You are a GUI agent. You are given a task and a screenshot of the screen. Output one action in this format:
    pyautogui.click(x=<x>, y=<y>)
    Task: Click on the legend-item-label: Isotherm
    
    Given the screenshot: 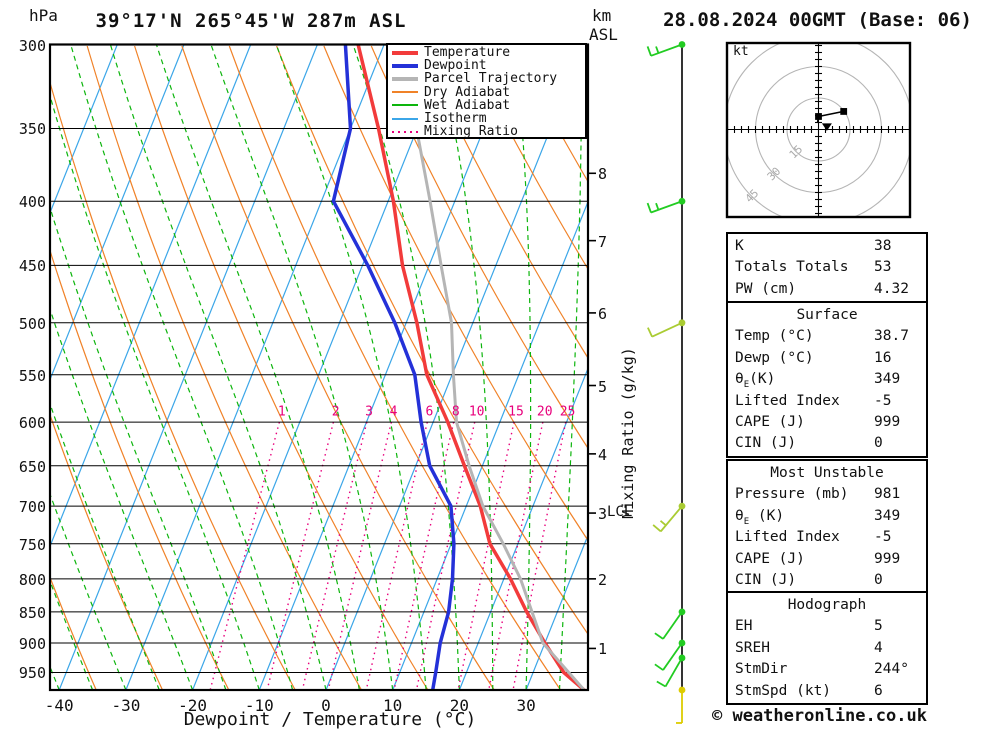 What is the action you would take?
    pyautogui.click(x=455, y=119)
    